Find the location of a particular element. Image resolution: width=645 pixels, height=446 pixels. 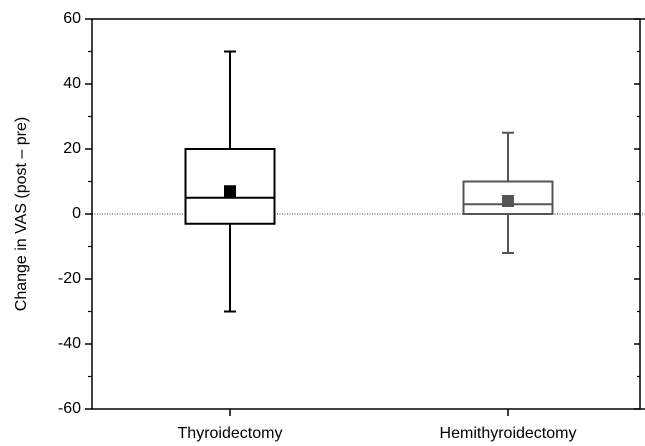

x-tick-label: Thyroidectomy is located at coordinates (230, 433).